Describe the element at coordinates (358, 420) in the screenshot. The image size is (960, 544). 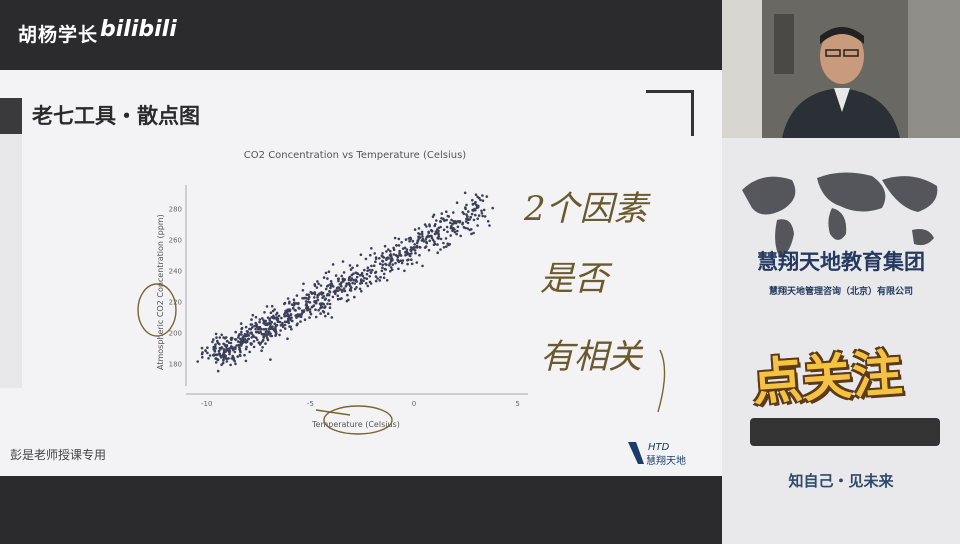
I see `xlabel-circle-mark` at that location.